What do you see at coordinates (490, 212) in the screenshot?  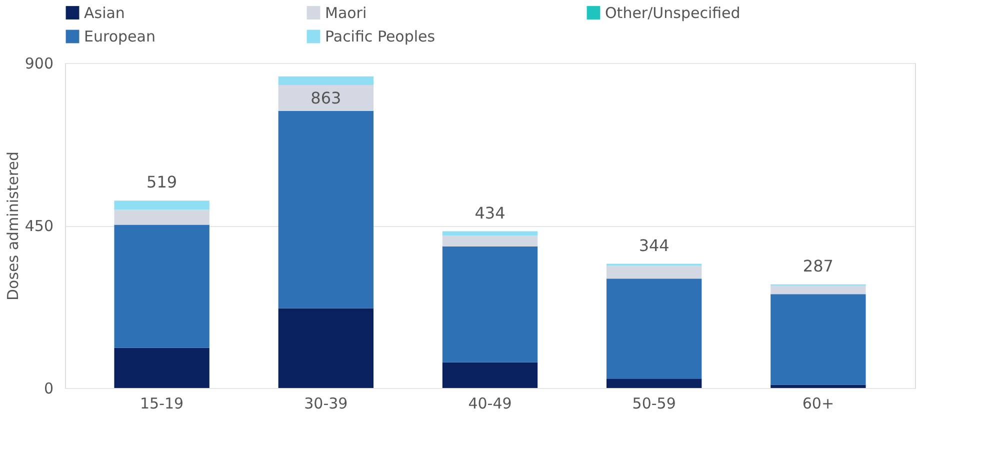 I see `total-label: 434` at bounding box center [490, 212].